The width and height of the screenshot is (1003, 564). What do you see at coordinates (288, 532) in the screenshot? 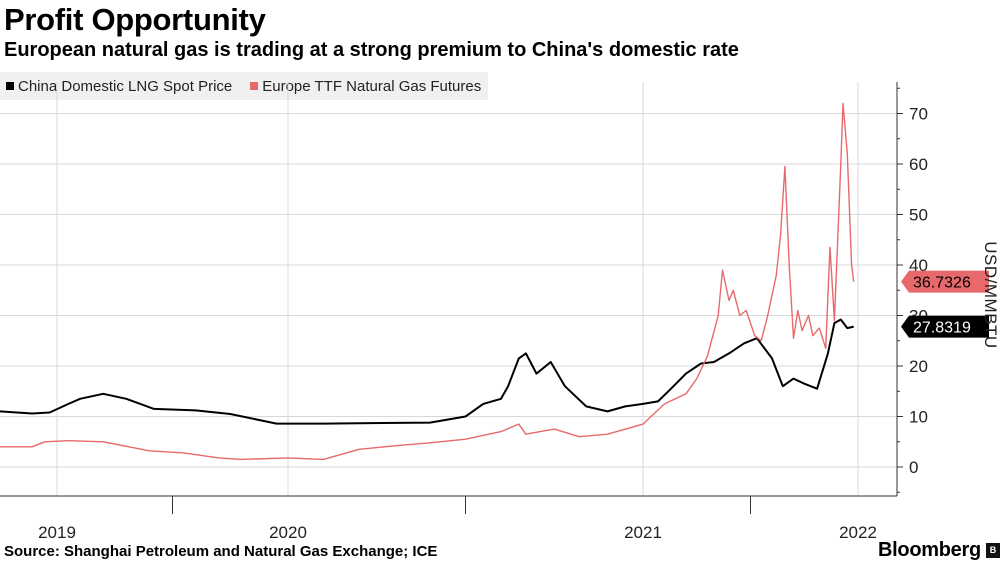
I see `x-tick-label-2020: 2020` at bounding box center [288, 532].